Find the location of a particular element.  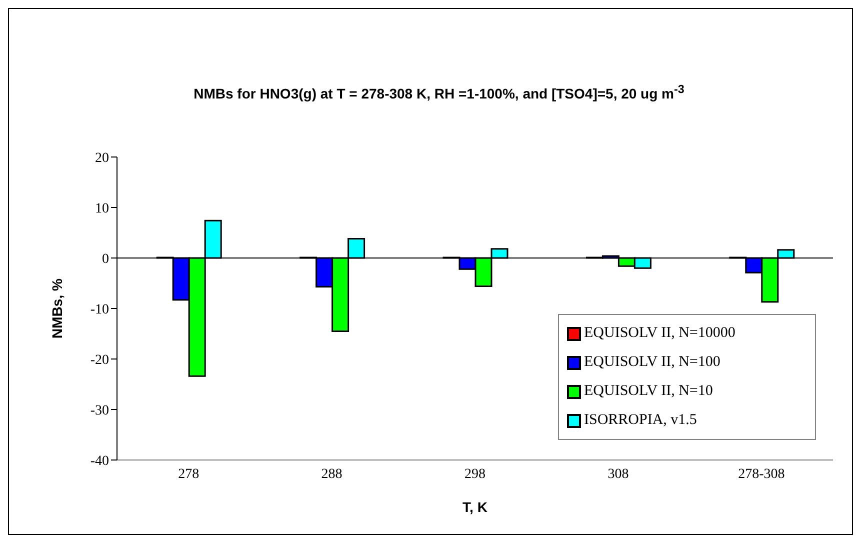

y-tick-label: 20 is located at coordinates (102, 158).